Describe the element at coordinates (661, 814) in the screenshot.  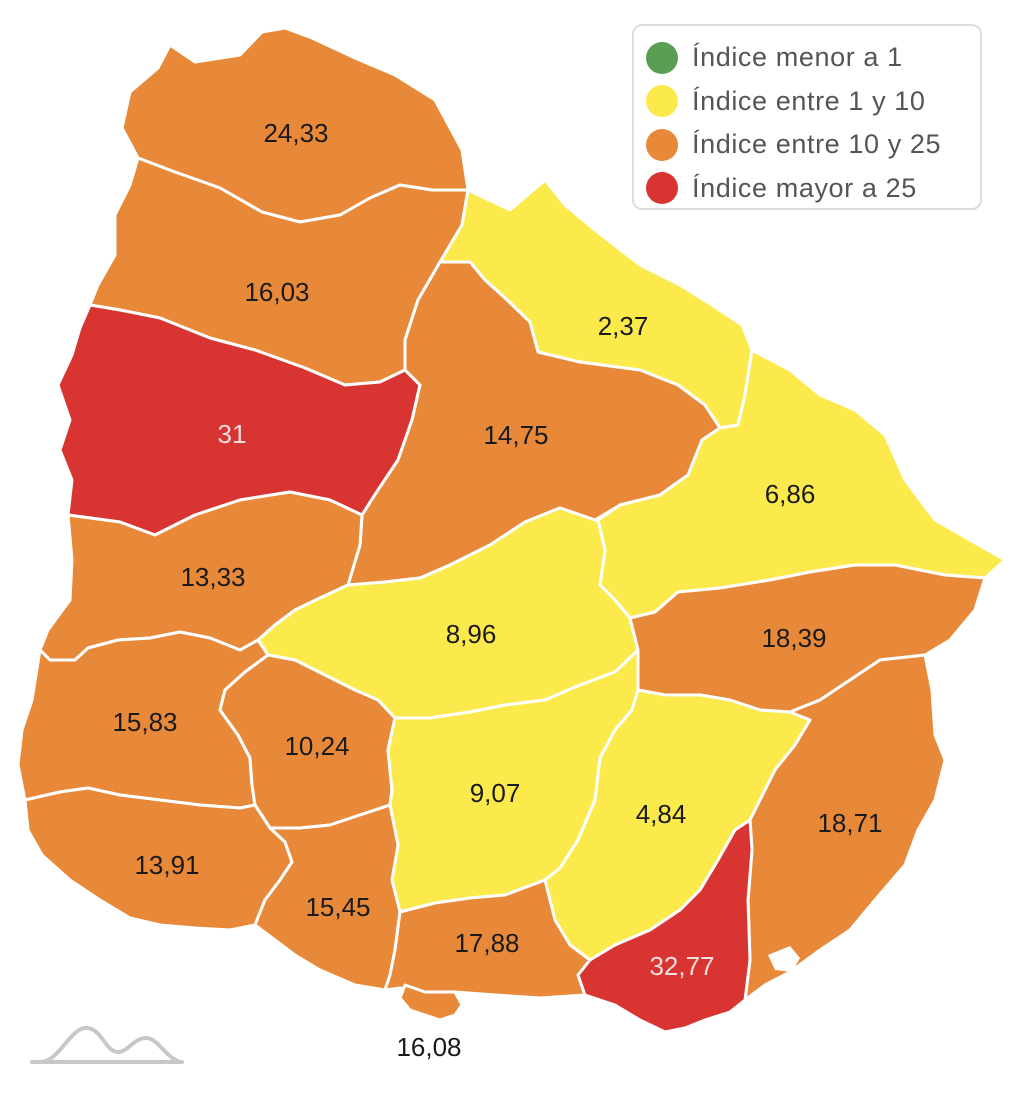
I see `region-label-r13: 4,84` at that location.